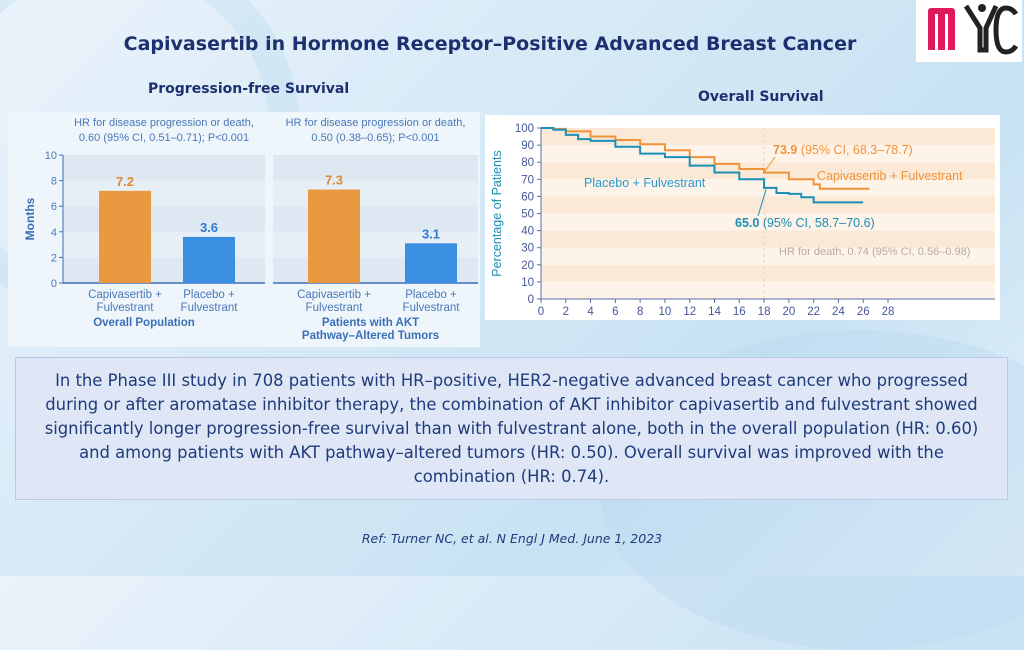  What do you see at coordinates (805, 223) in the screenshot?
I see `placebo-18mo-annotation: 65.0 (95% CI, 58.7–70.6)` at bounding box center [805, 223].